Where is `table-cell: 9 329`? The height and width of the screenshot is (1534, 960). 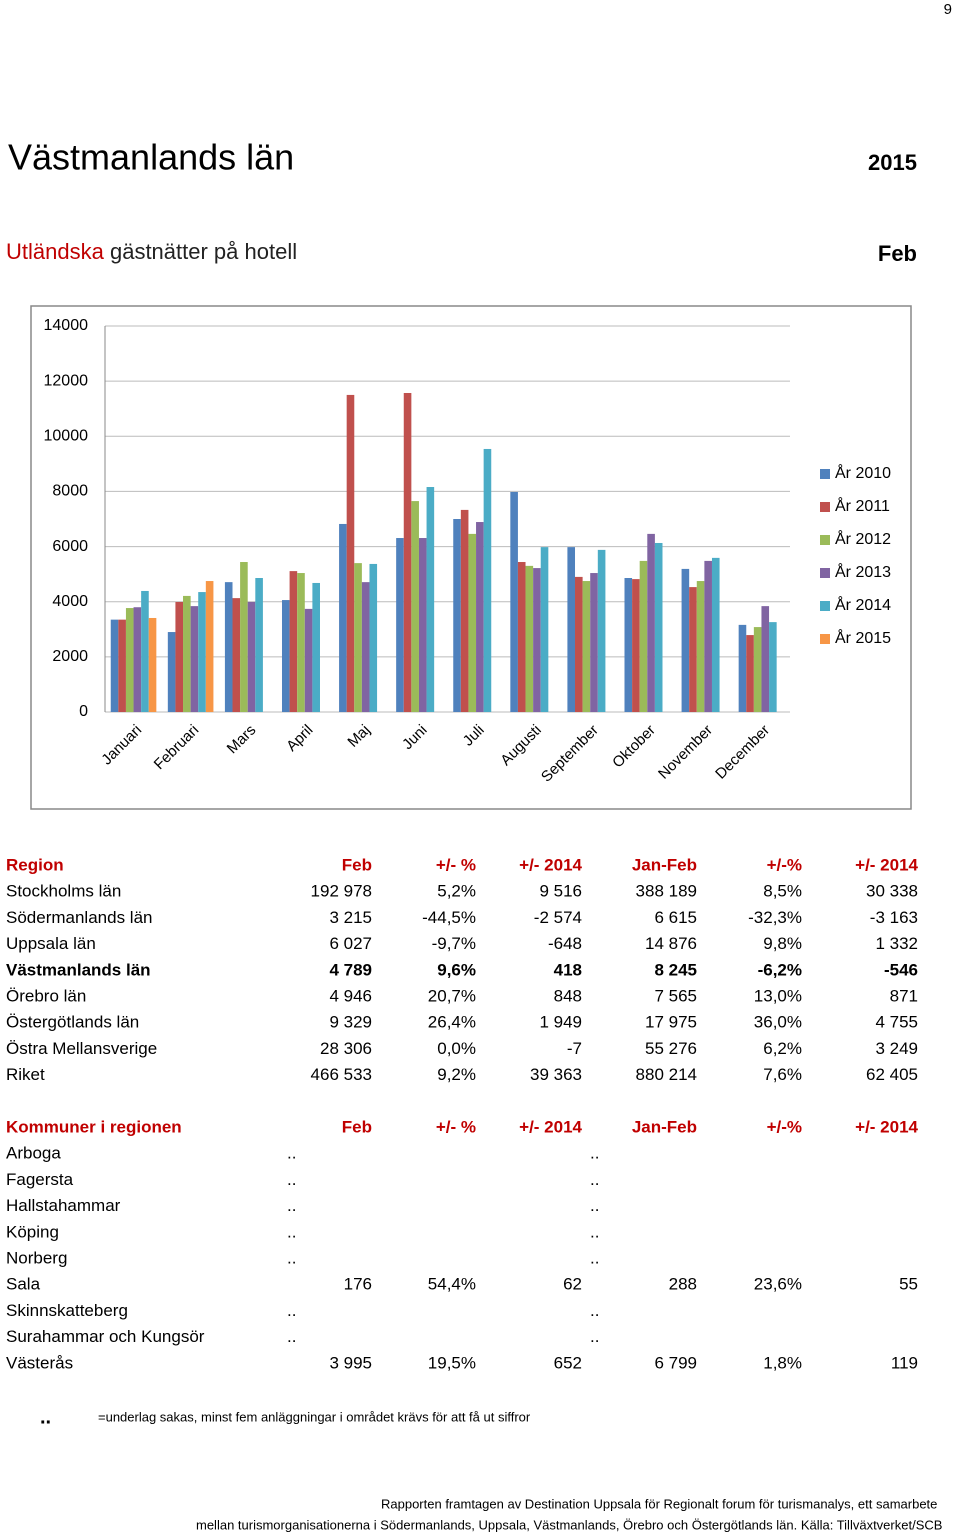 table-cell: 9 329 is located at coordinates (350, 1022).